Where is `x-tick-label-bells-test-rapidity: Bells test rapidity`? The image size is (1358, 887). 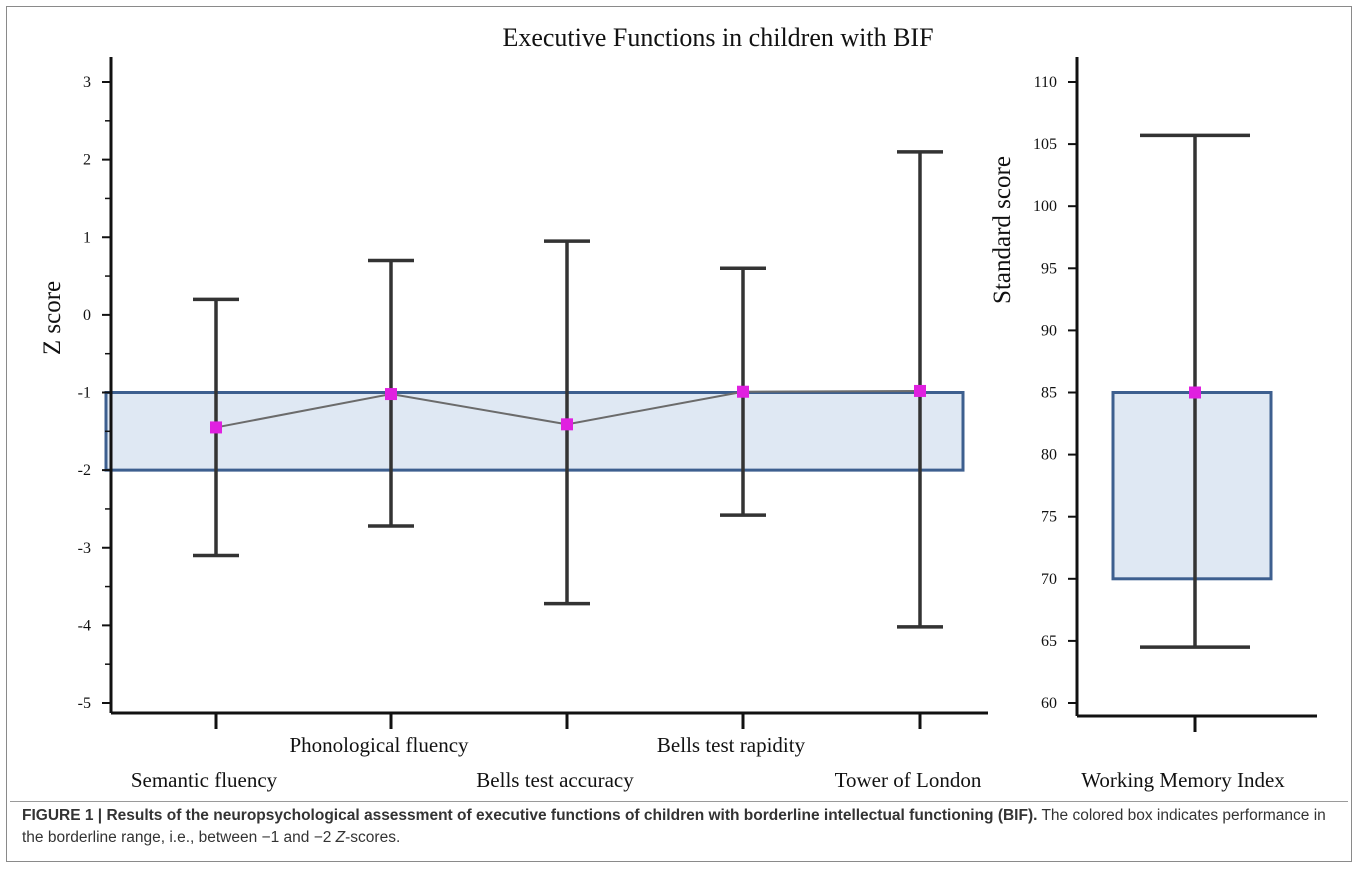
x-tick-label-bells-test-rapidity: Bells test rapidity is located at coordinates (731, 745).